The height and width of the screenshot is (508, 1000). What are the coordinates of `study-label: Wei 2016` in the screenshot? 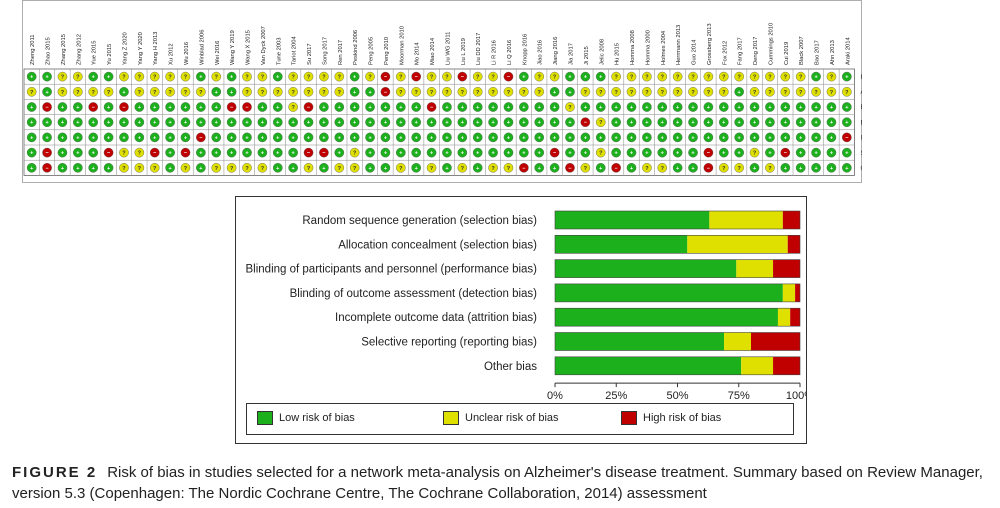 It's located at (218, 53).